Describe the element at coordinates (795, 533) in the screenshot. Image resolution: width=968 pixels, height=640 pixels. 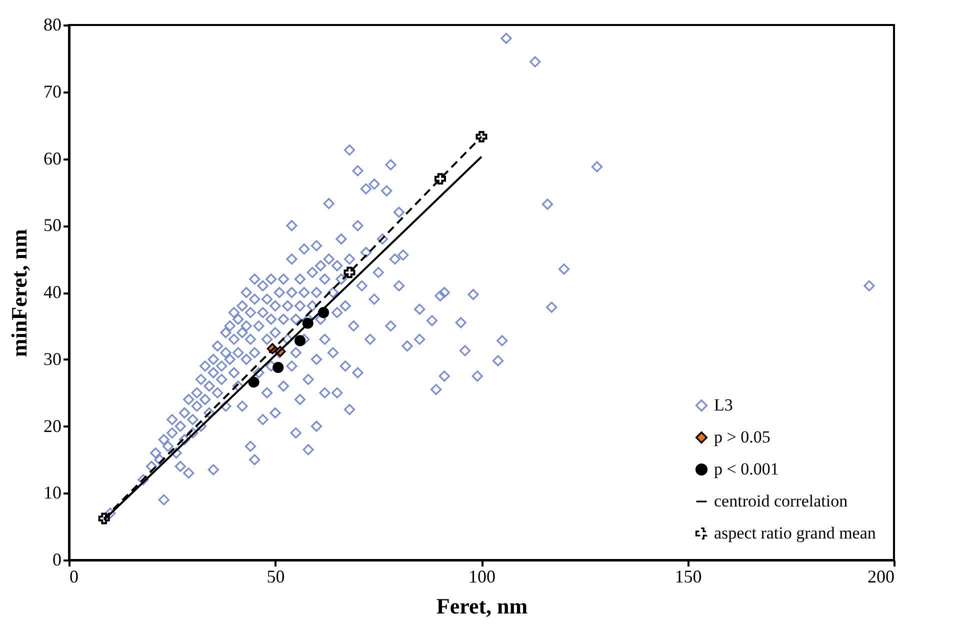
I see `legend-label: aspect ratio grand mean` at that location.